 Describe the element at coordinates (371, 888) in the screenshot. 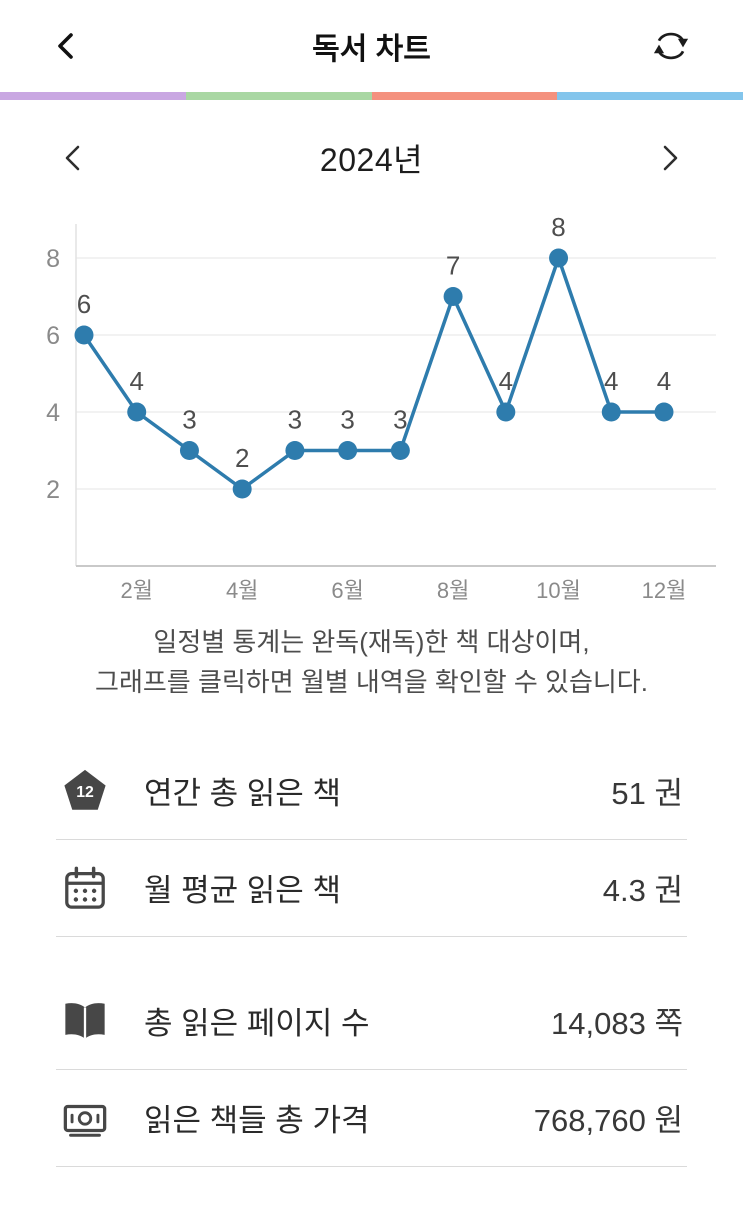

I see `stat-row-monthly-average: 월 평균 읽은 책 4.3 권` at that location.